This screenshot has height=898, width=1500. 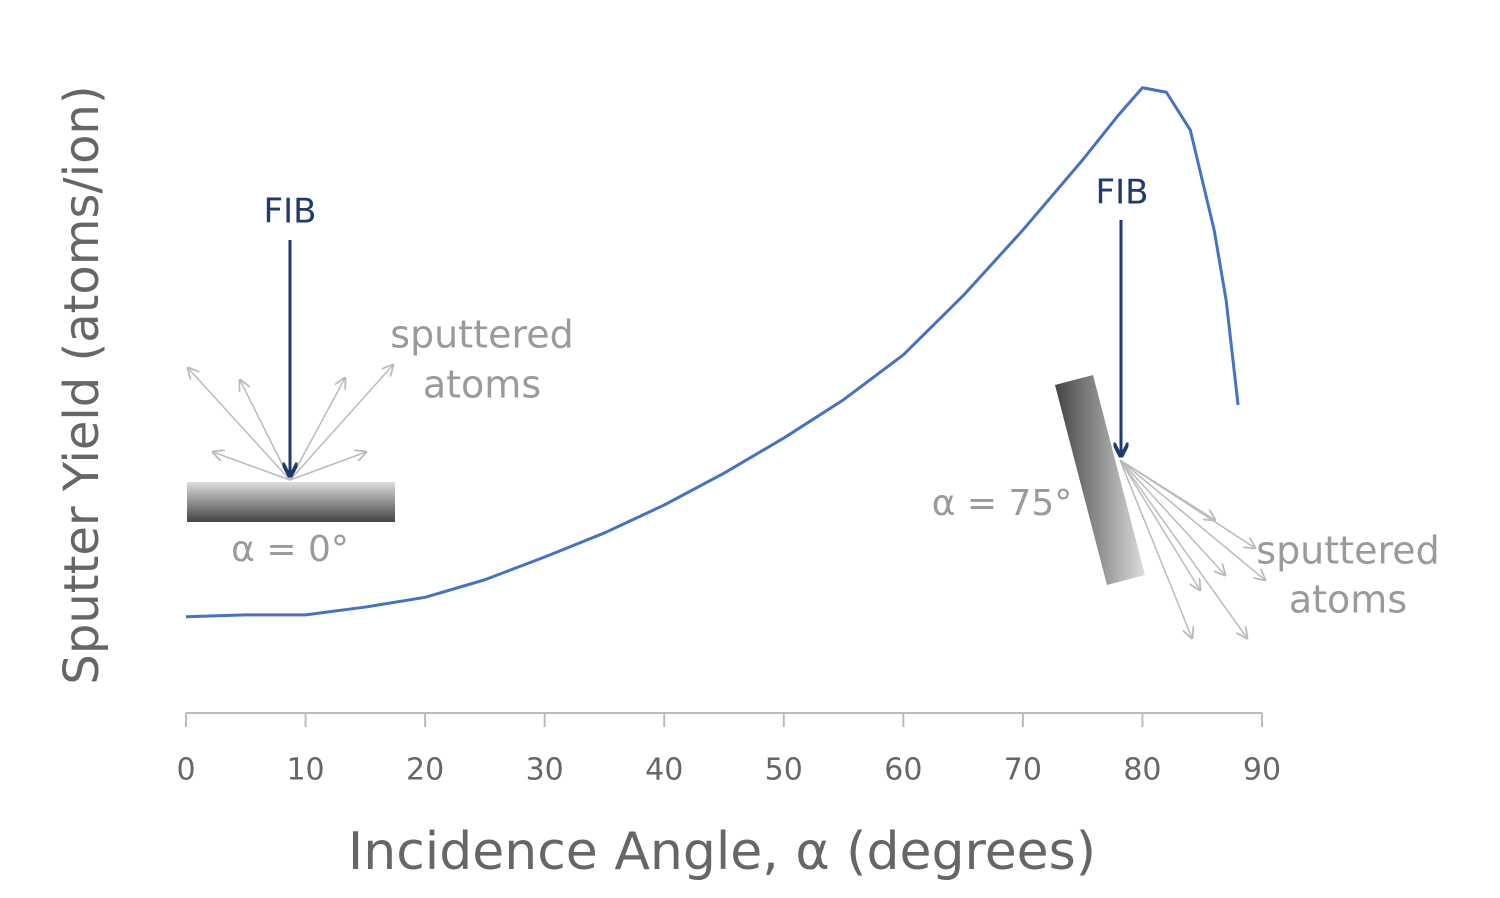 What do you see at coordinates (291, 502) in the screenshot?
I see `substrate` at bounding box center [291, 502].